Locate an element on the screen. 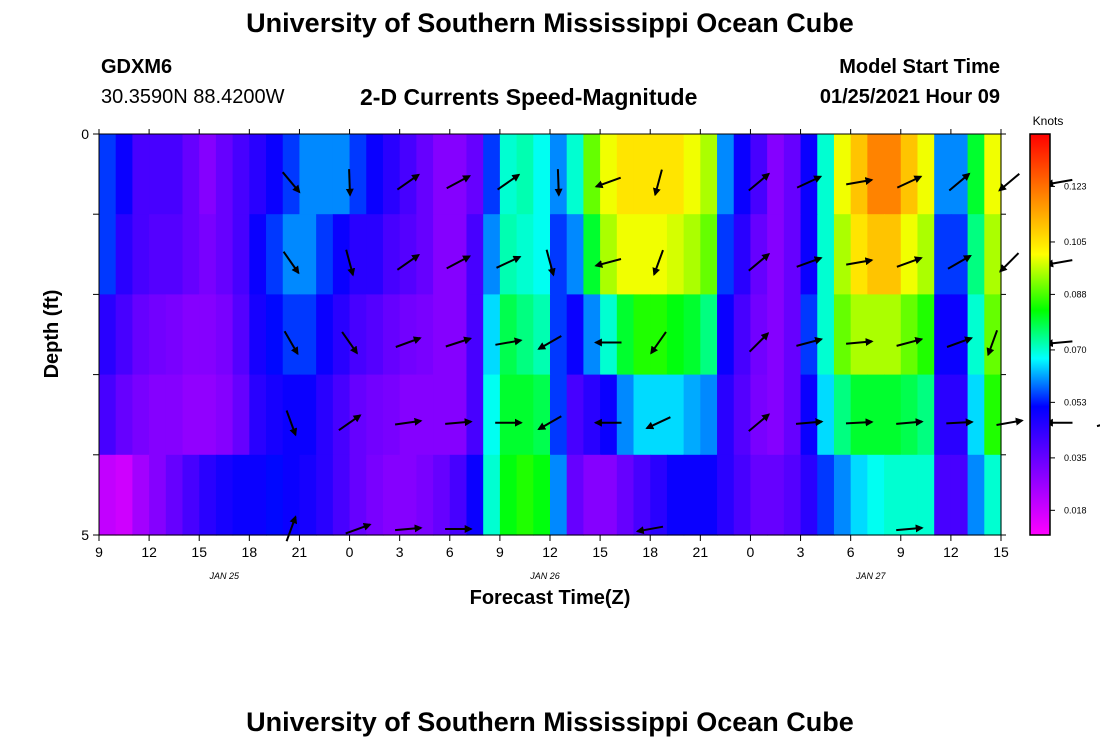 Image resolution: width=1100 pixels, height=750 pixels. x-tick-label: 3 is located at coordinates (801, 552).